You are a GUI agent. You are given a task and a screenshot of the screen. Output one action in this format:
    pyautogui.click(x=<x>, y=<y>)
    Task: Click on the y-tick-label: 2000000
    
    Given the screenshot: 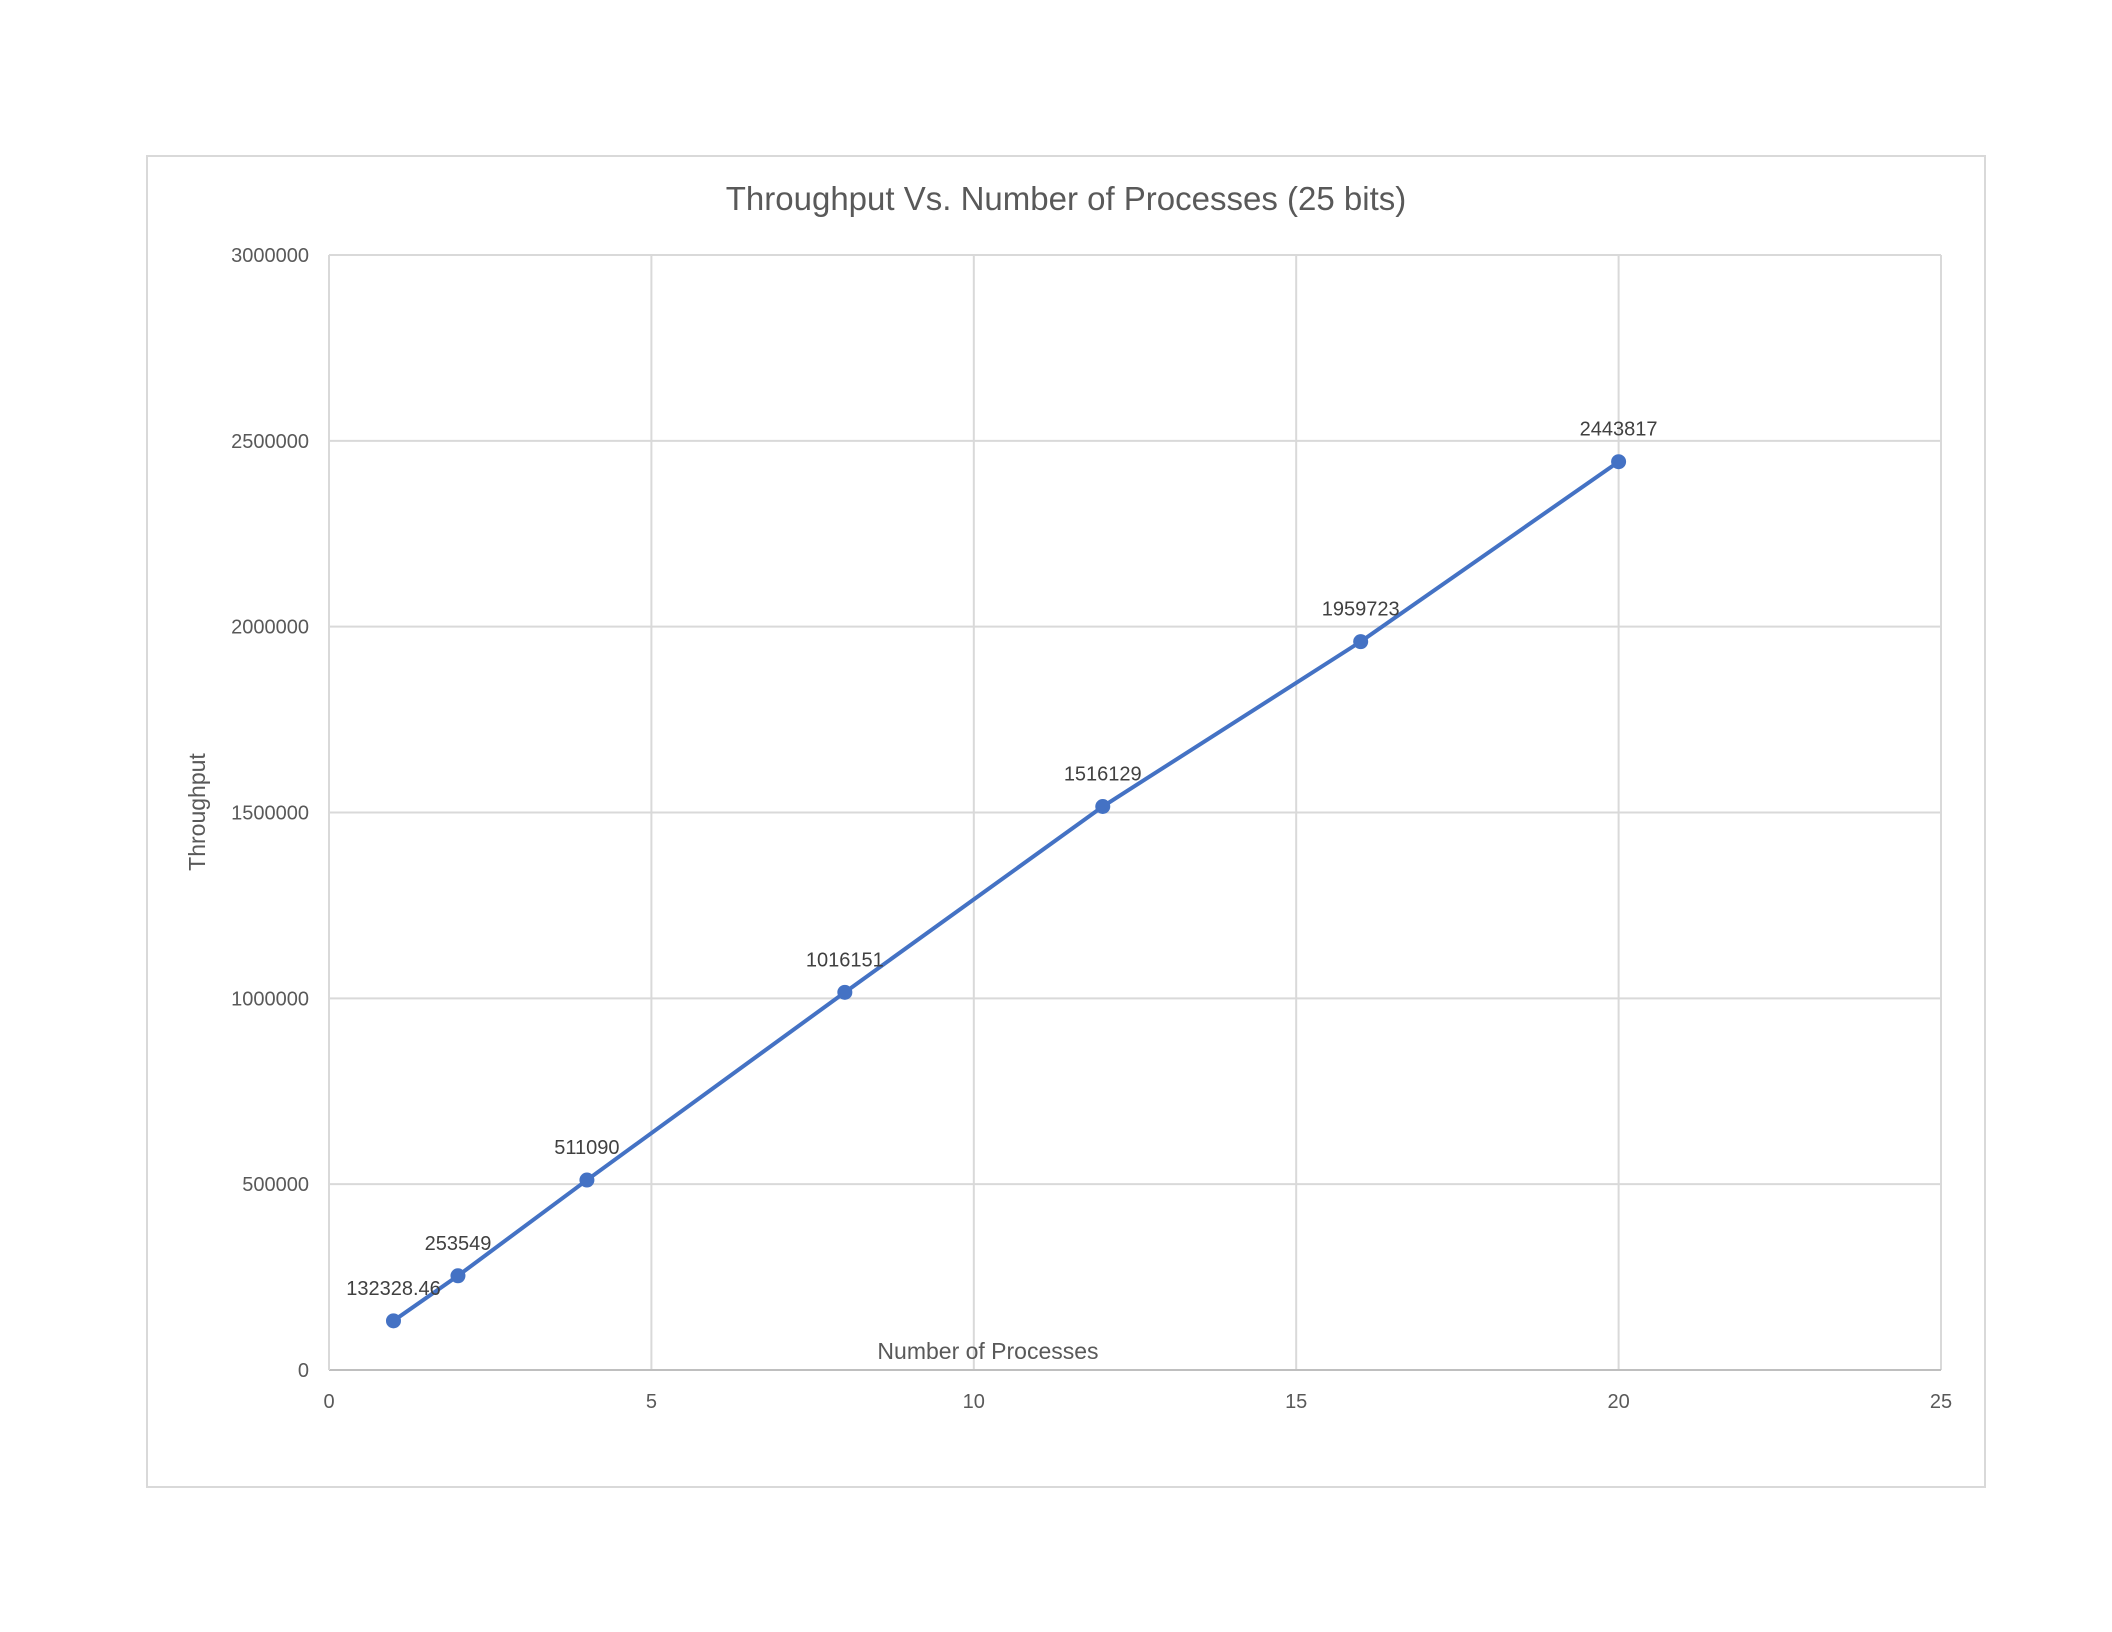 What is the action you would take?
    pyautogui.click(x=270, y=628)
    